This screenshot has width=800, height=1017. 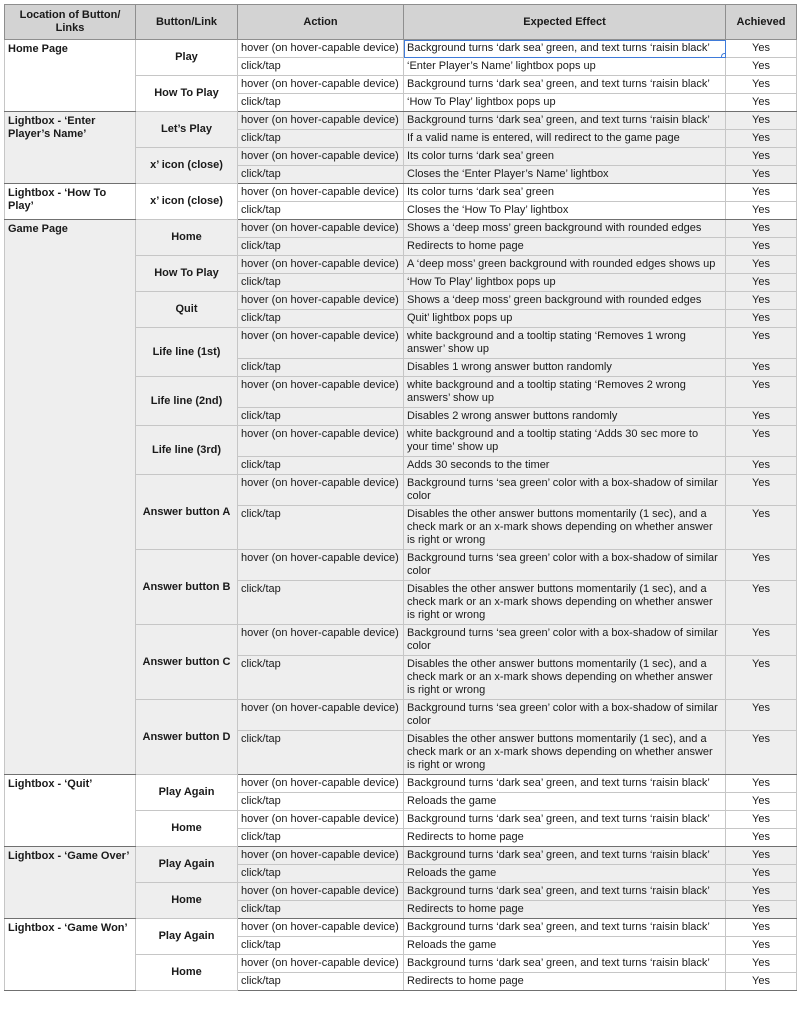 What do you see at coordinates (761, 22) in the screenshot?
I see `header-achieved: Achieved` at bounding box center [761, 22].